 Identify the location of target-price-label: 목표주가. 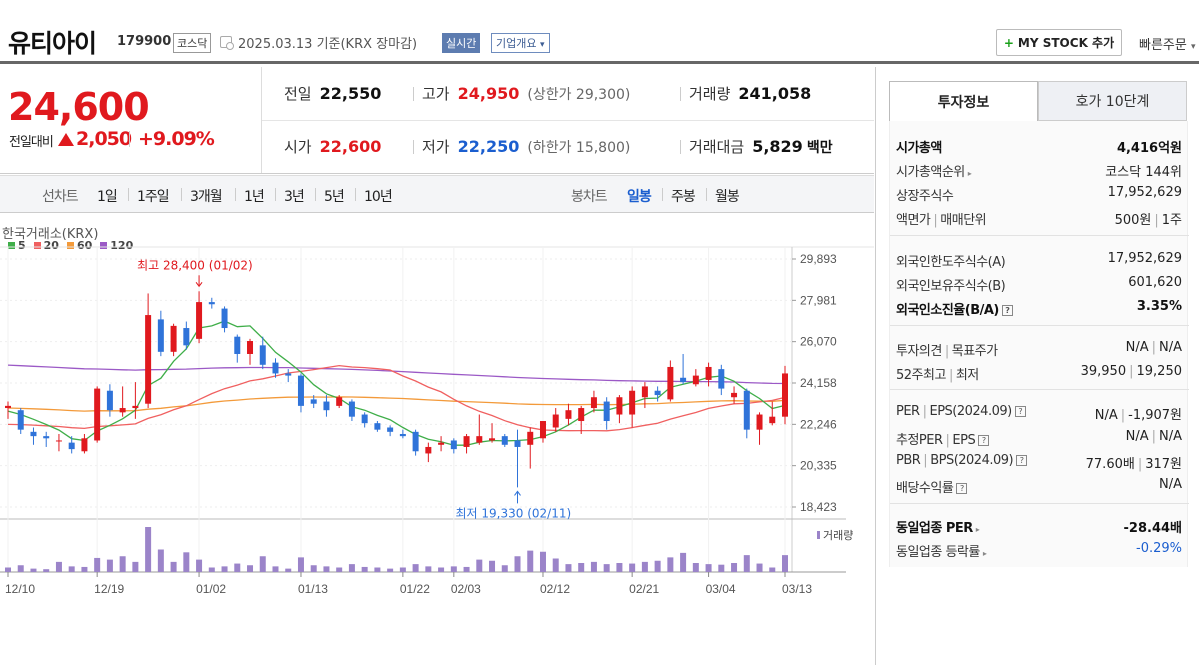
(974, 351).